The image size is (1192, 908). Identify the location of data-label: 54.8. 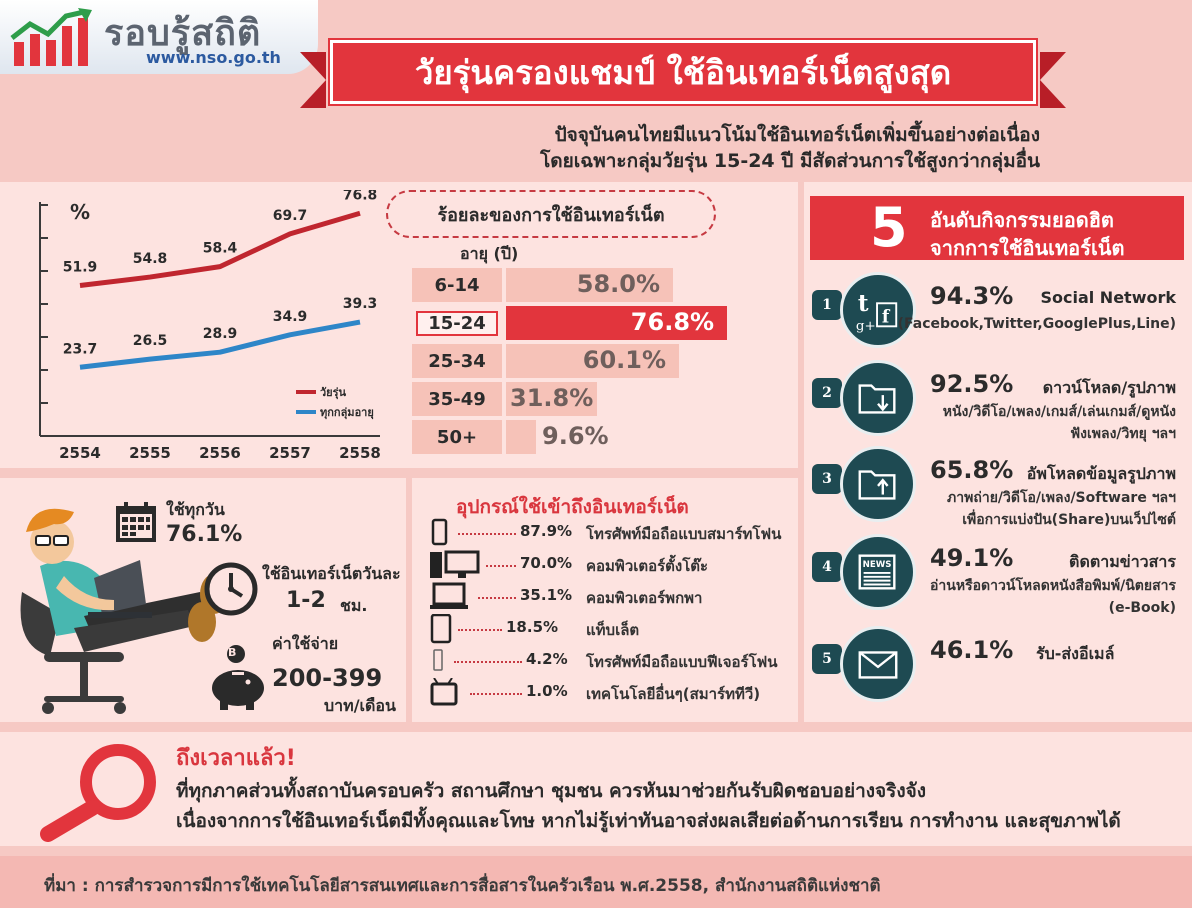
(150, 259).